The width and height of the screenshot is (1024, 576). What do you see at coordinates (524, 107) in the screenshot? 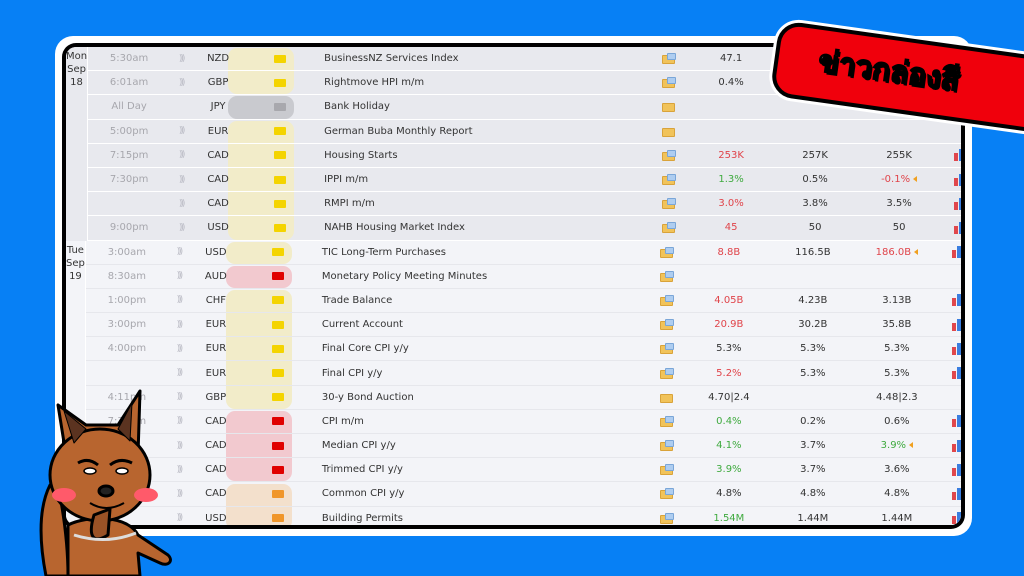
I see `table-row: All Day JPY Bank Holiday` at bounding box center [524, 107].